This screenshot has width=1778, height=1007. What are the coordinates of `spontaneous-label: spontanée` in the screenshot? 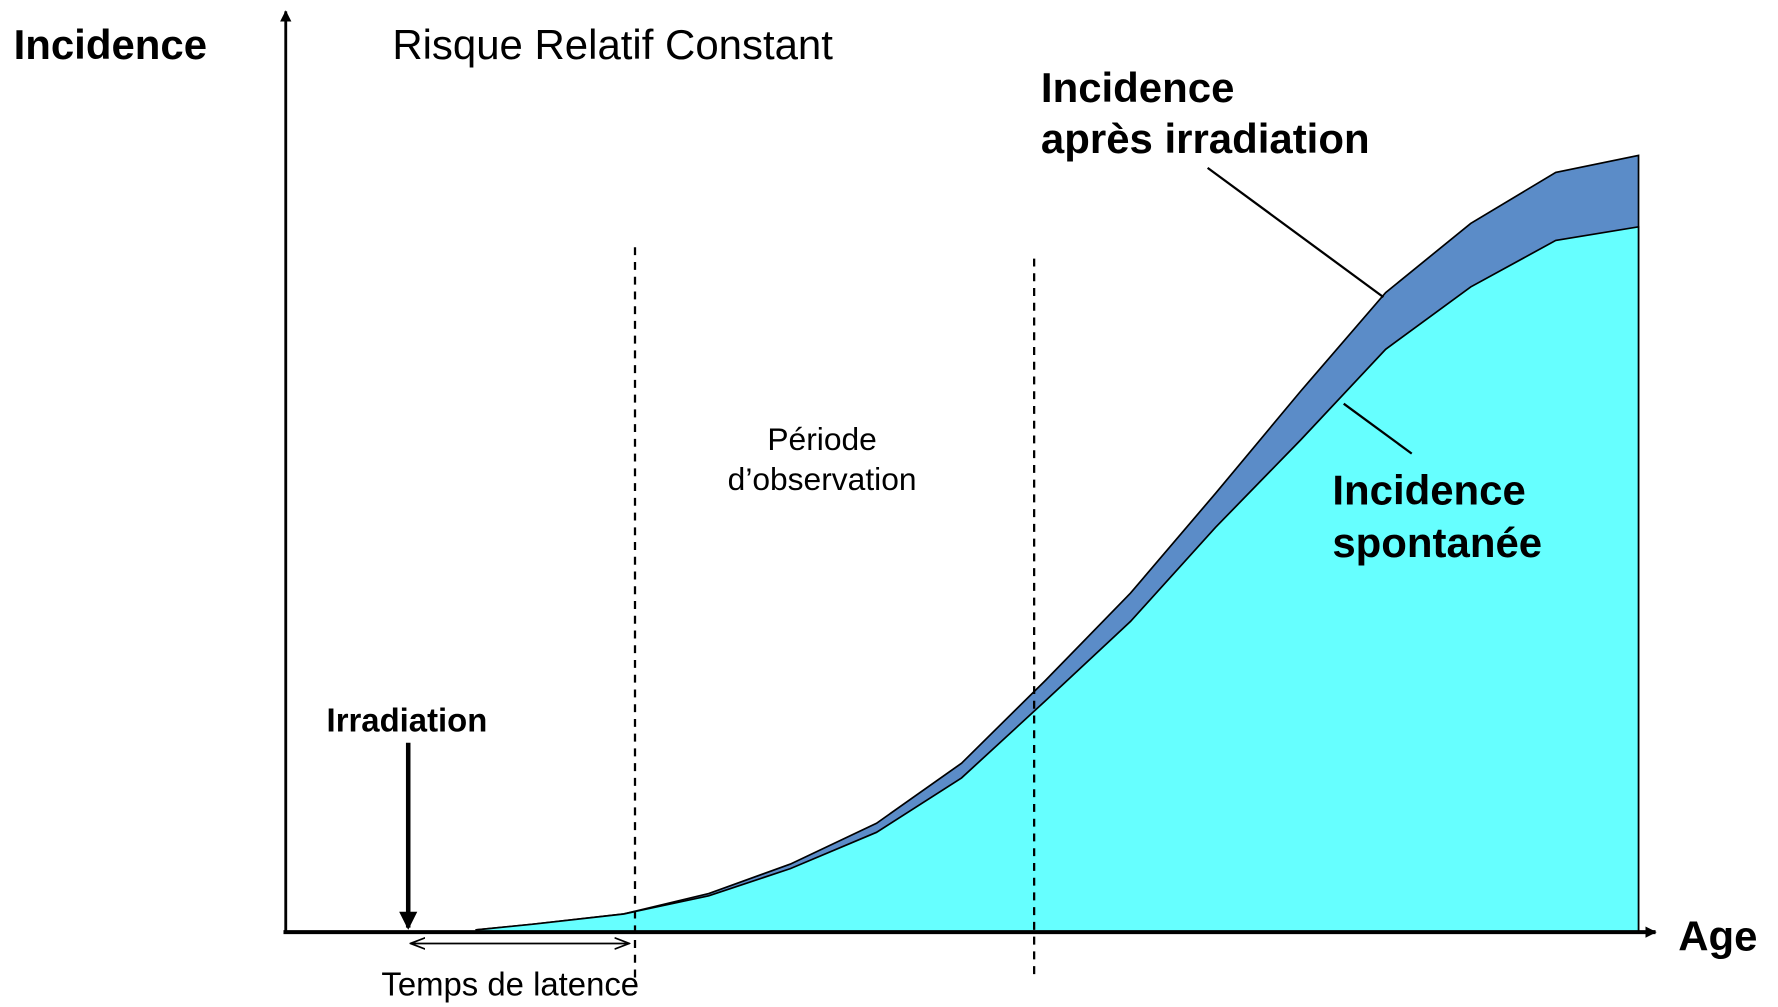 It's located at (1437, 542).